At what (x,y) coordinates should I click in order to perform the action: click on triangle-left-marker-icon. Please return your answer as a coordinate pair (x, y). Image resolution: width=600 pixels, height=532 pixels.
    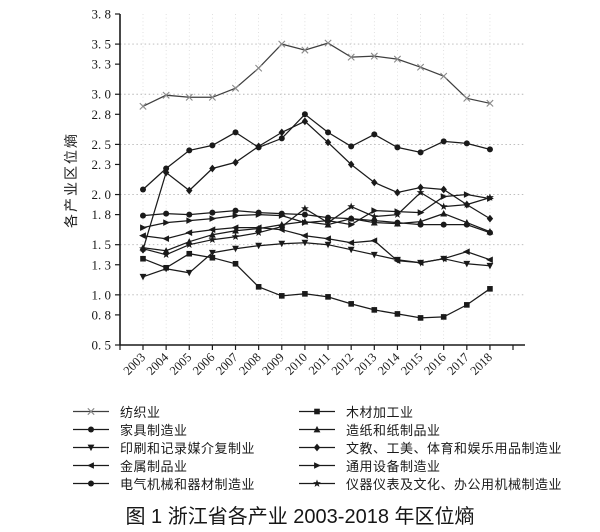
    Looking at the image, I should click on (91, 465).